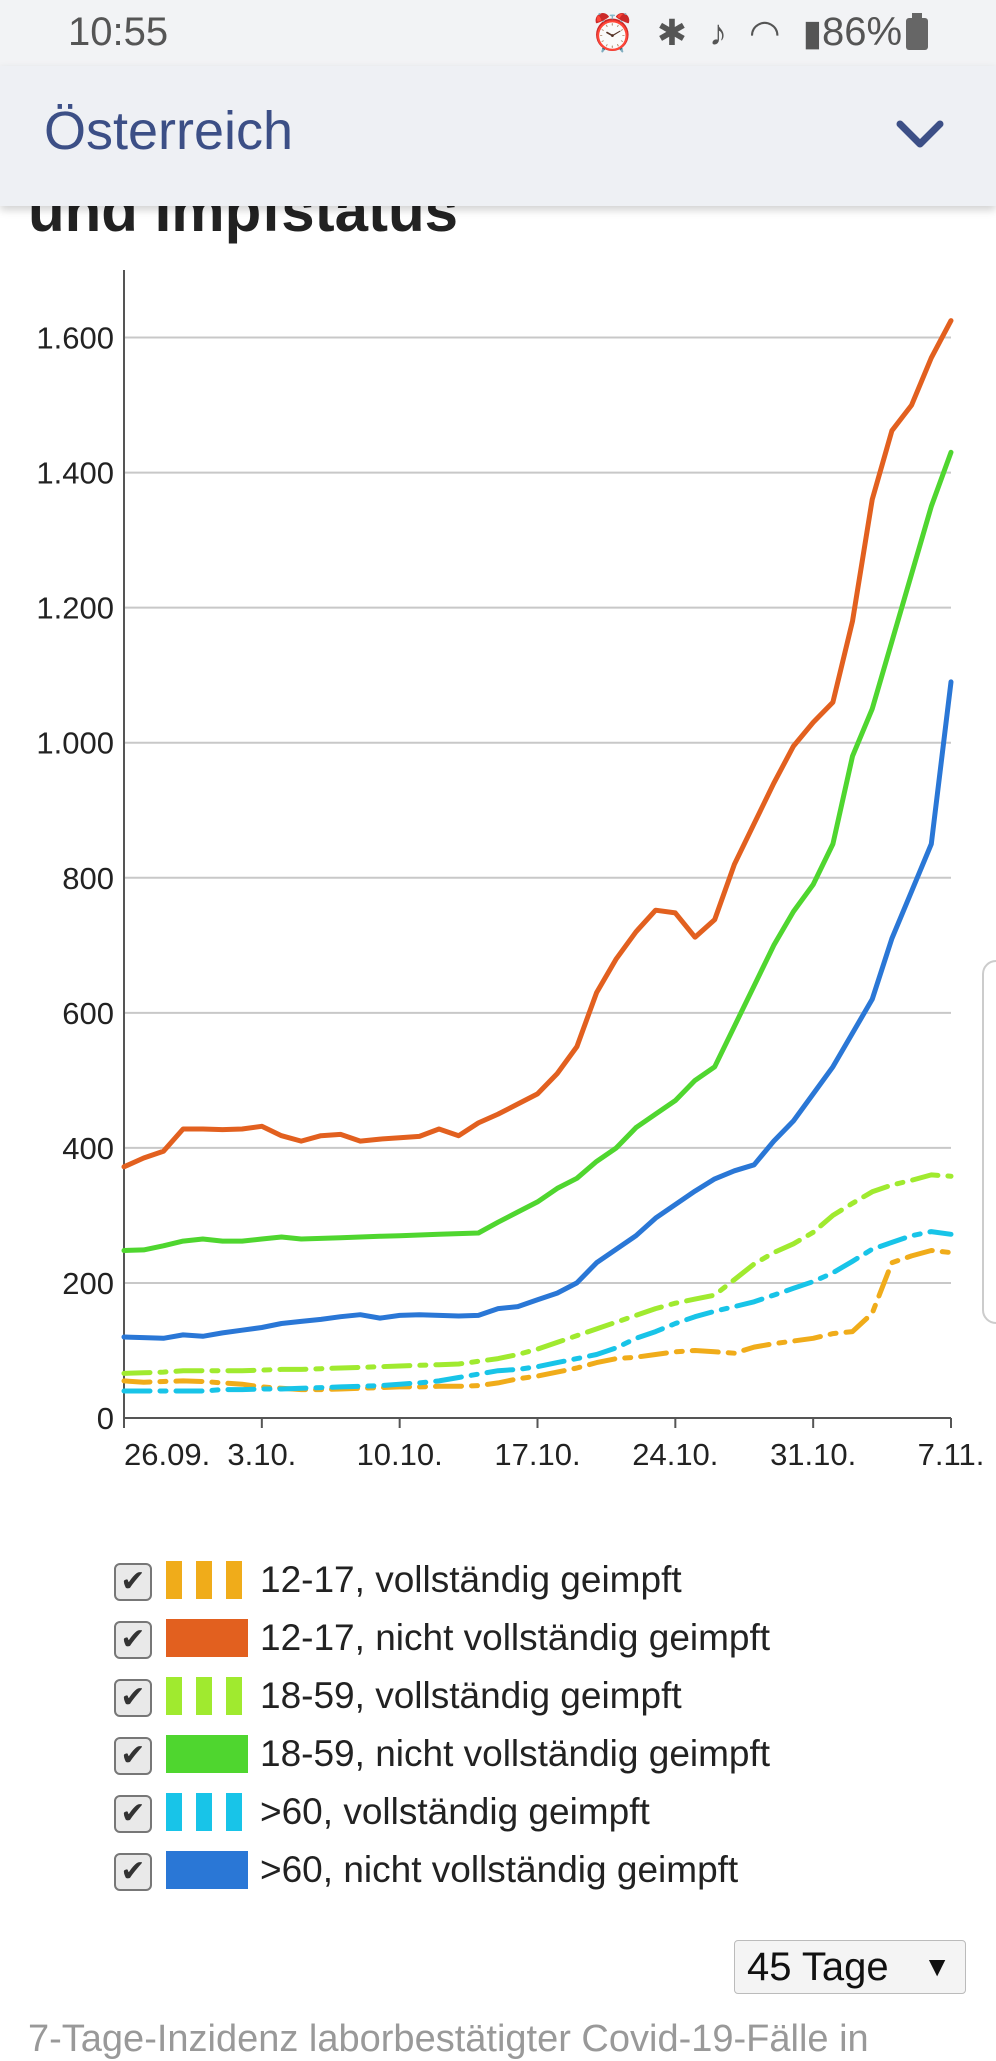 The height and width of the screenshot is (2061, 996). What do you see at coordinates (118, 32) in the screenshot?
I see `status-time: 10:55` at bounding box center [118, 32].